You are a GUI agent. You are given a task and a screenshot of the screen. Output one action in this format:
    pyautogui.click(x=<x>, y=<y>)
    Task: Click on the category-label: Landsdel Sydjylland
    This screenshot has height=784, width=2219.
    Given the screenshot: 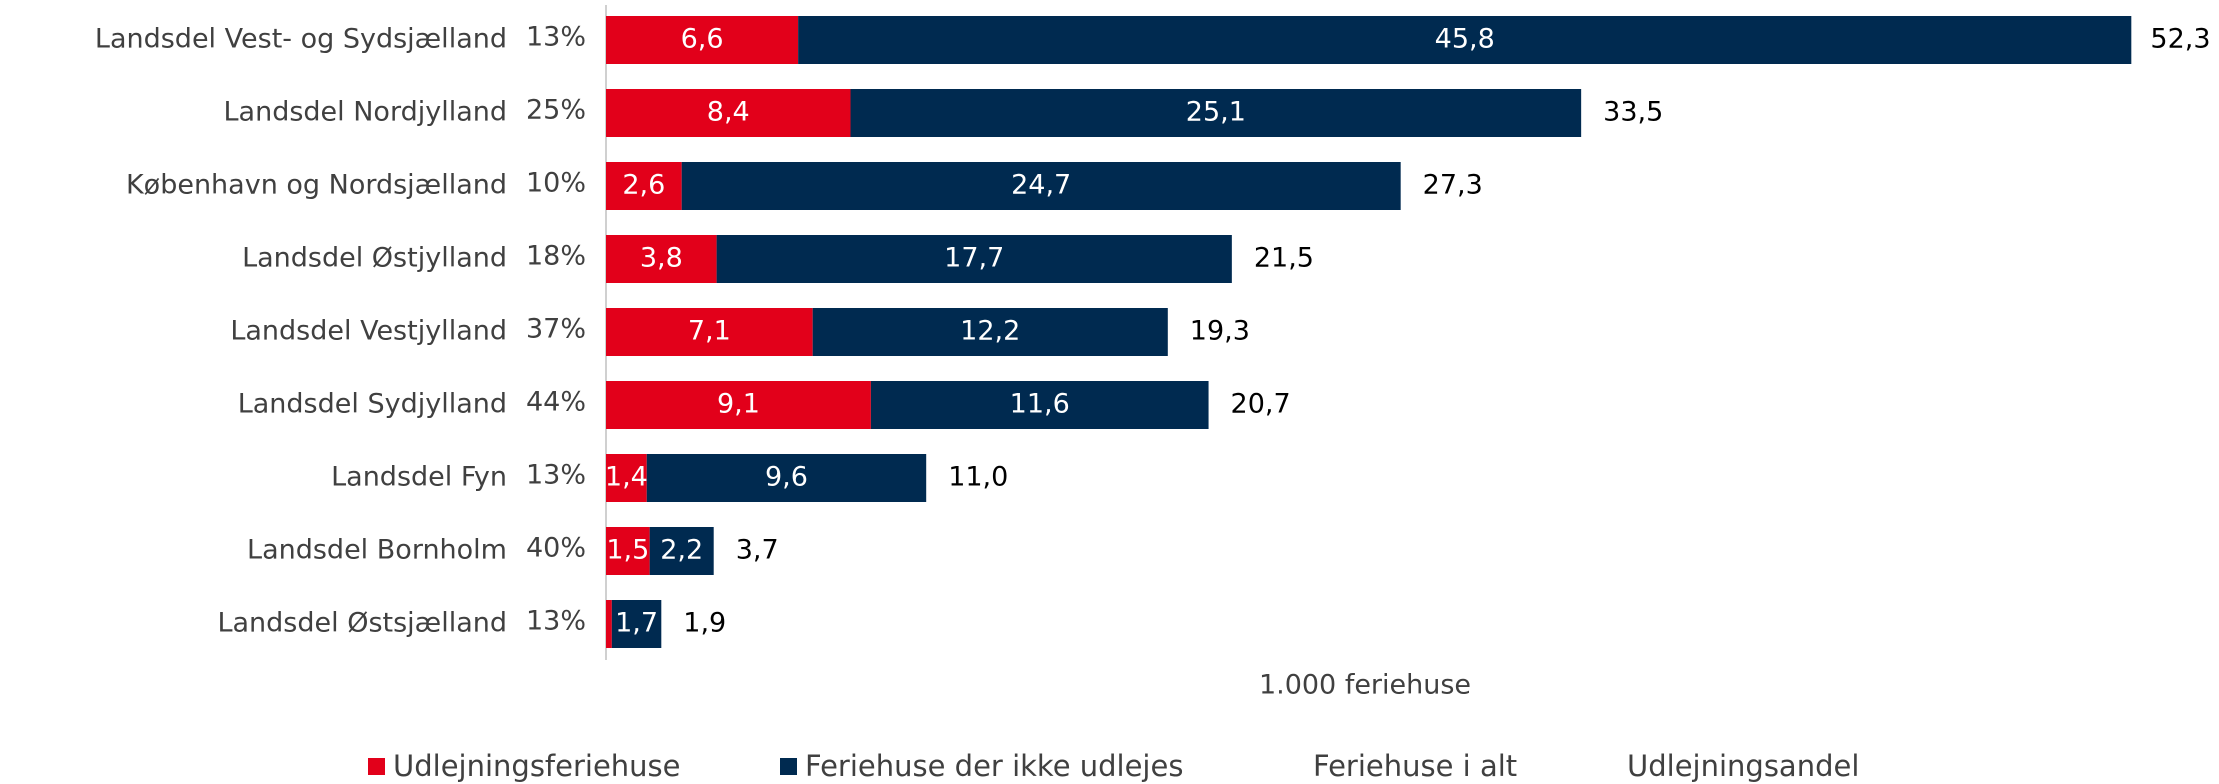 What is the action you would take?
    pyautogui.click(x=372, y=404)
    